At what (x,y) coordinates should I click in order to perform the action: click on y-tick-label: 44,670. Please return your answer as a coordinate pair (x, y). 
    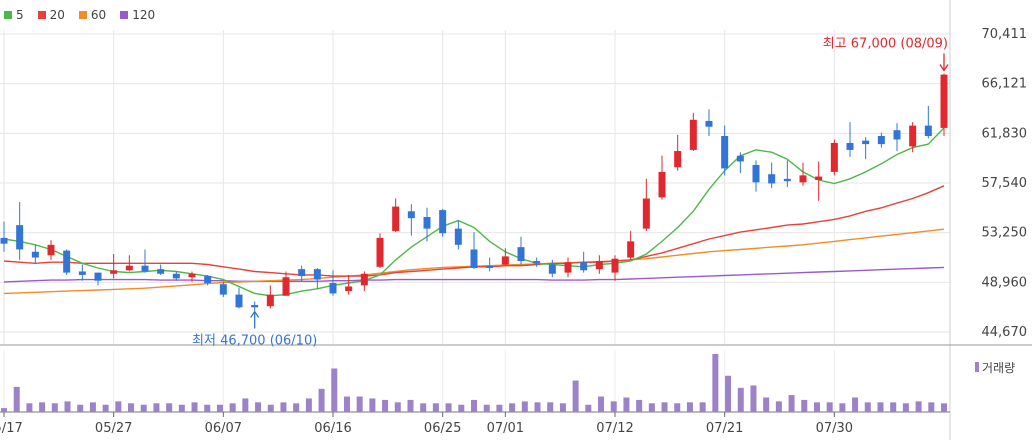
    Looking at the image, I should click on (1005, 332).